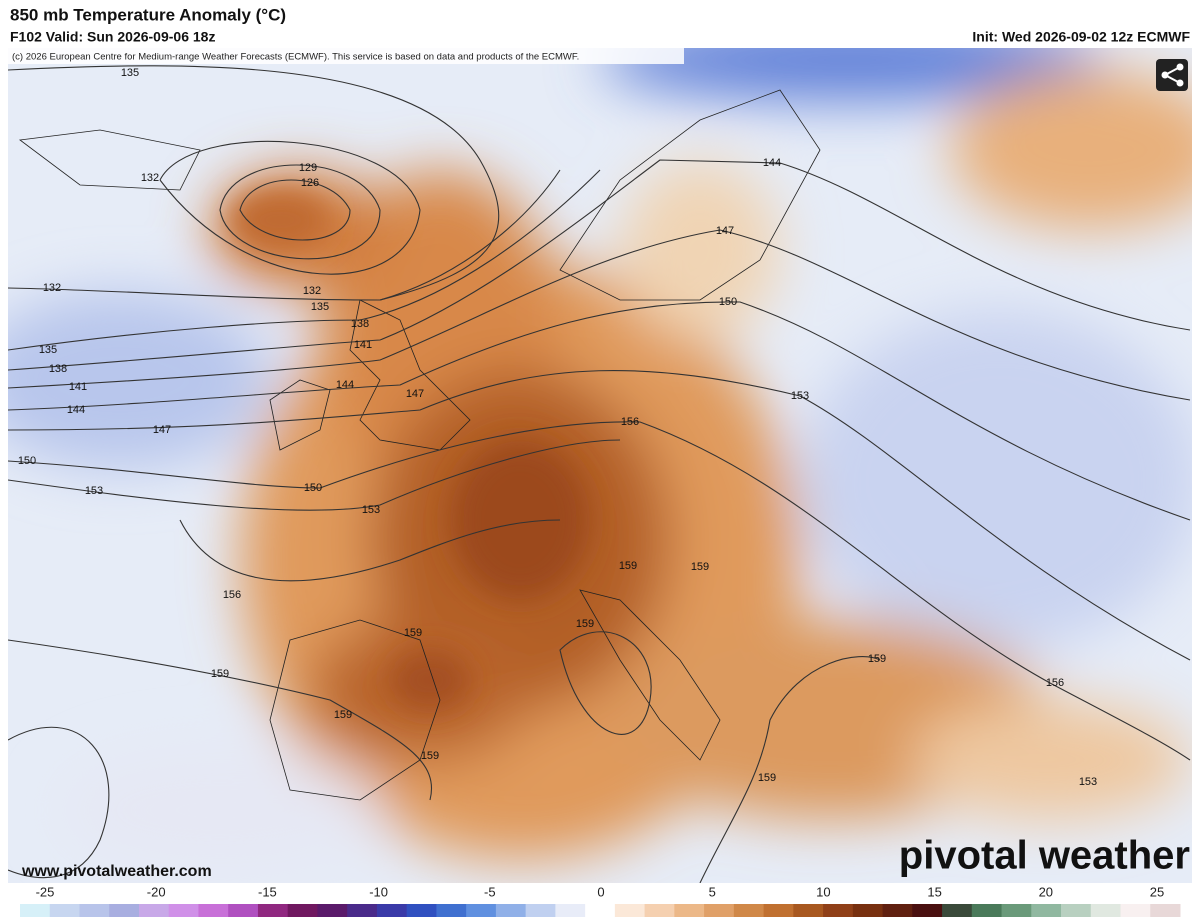 This screenshot has width=1201, height=924. What do you see at coordinates (1172, 75) in the screenshot?
I see `share-button` at bounding box center [1172, 75].